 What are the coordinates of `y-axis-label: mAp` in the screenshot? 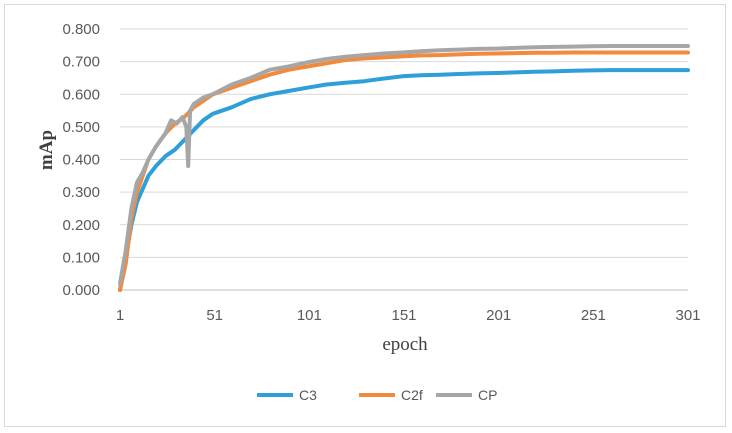 It's located at (46, 150).